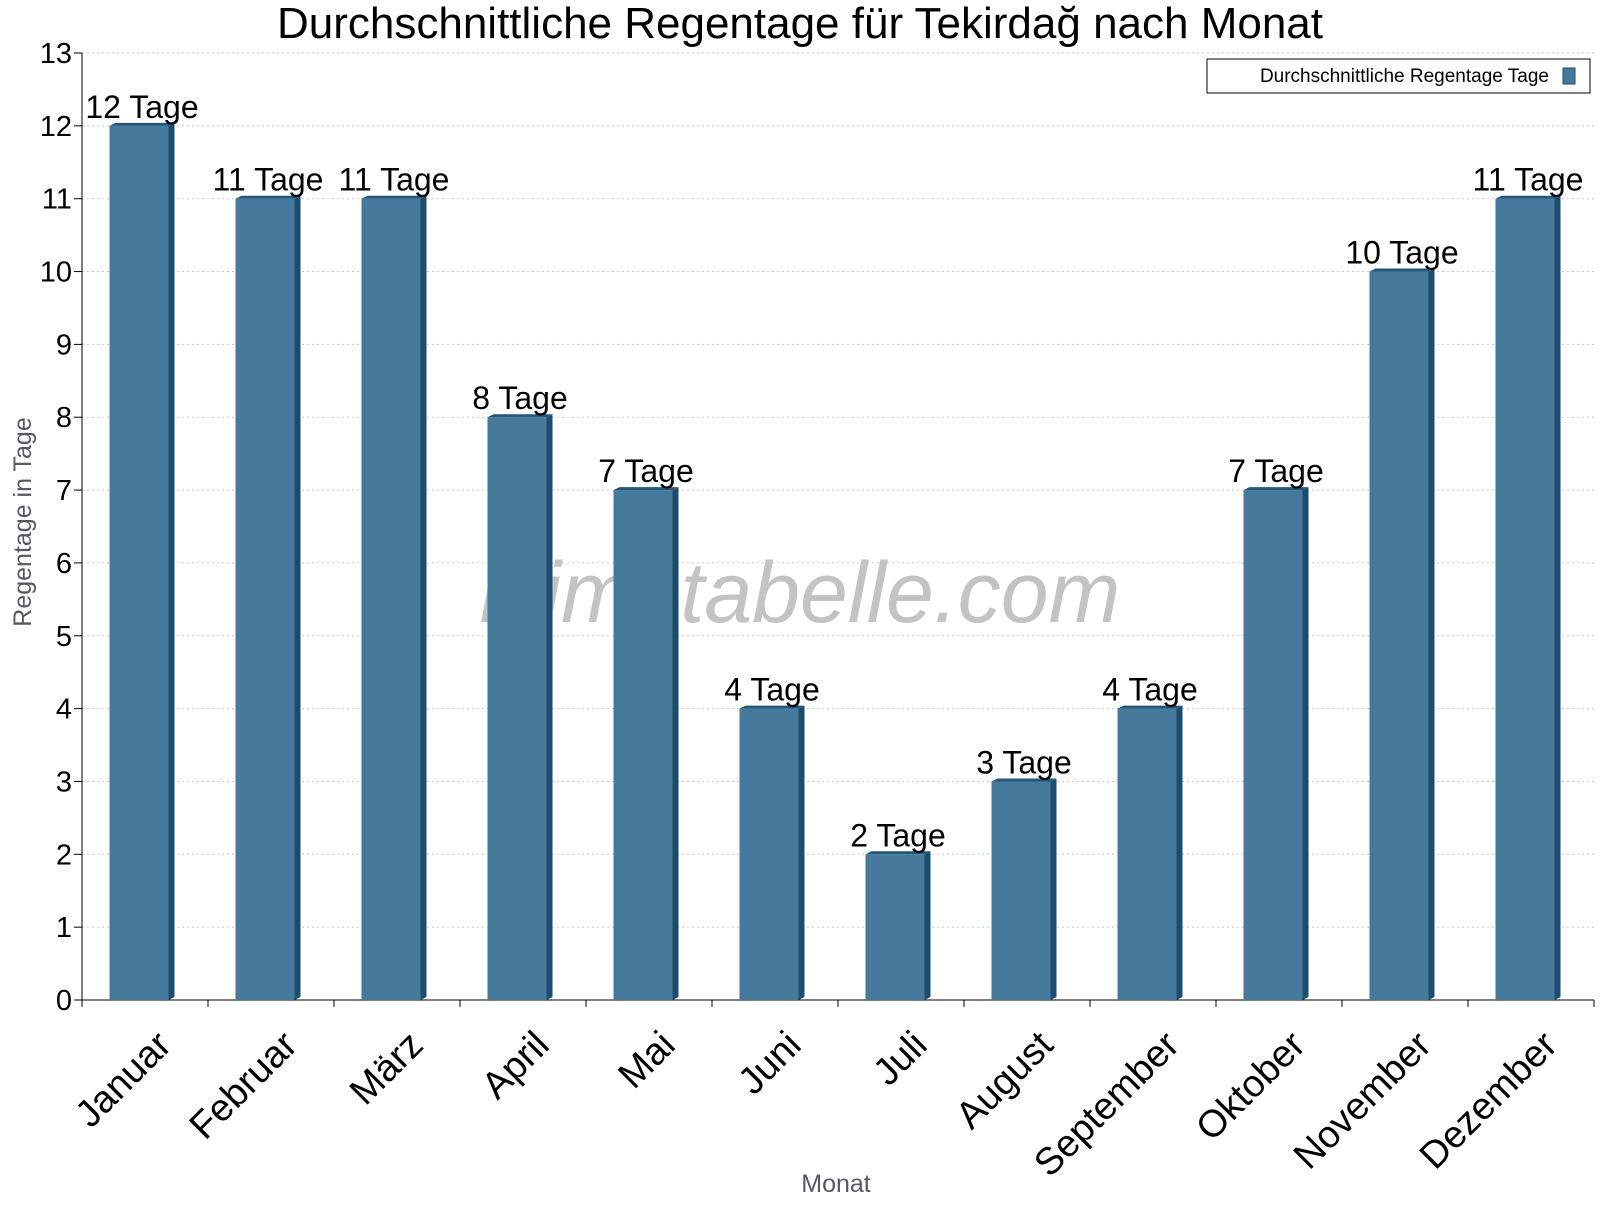 The height and width of the screenshot is (1205, 1600). I want to click on y-tick-label: 5, so click(64, 637).